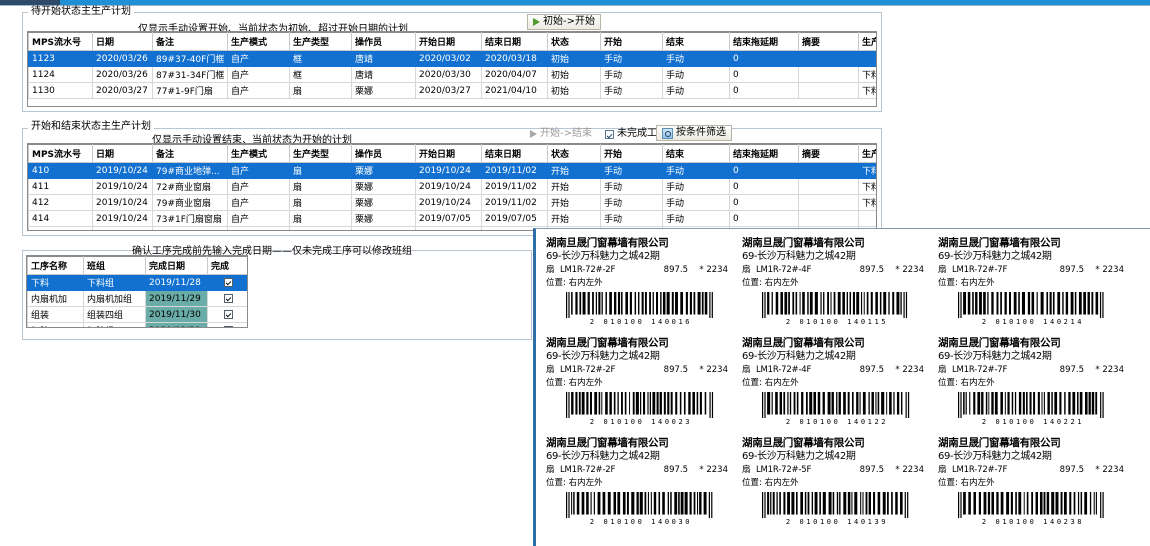 The image size is (1150, 546). Describe the element at coordinates (60, 90) in the screenshot. I see `cell-MPS流水号: 1130` at that location.